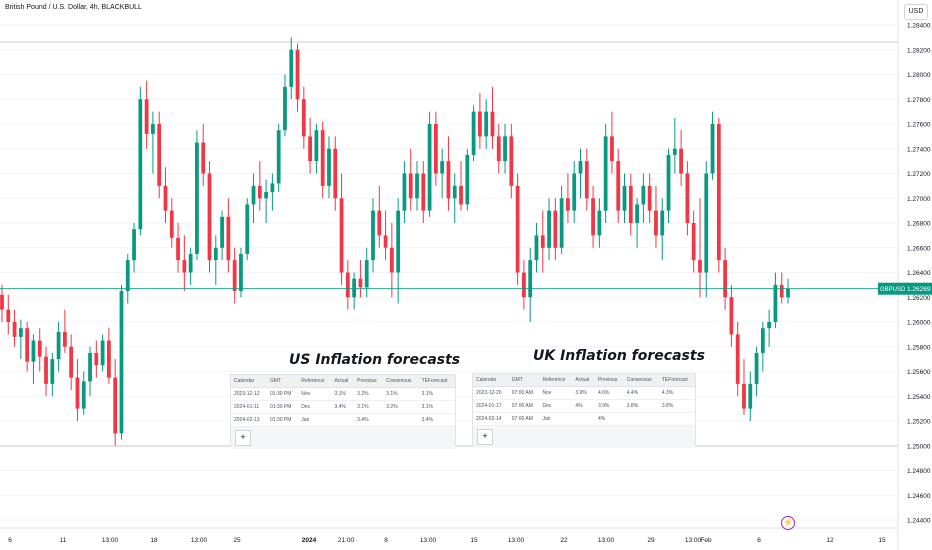  What do you see at coordinates (283, 381) in the screenshot?
I see `us-col-header: GMT` at bounding box center [283, 381].